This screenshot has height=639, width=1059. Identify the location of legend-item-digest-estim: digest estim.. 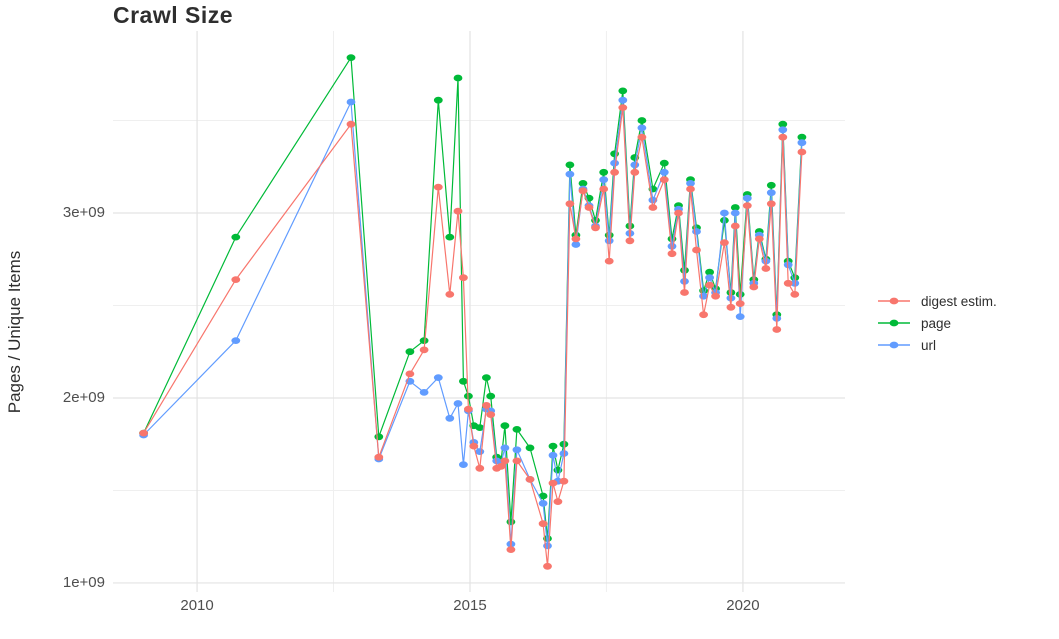
(937, 301).